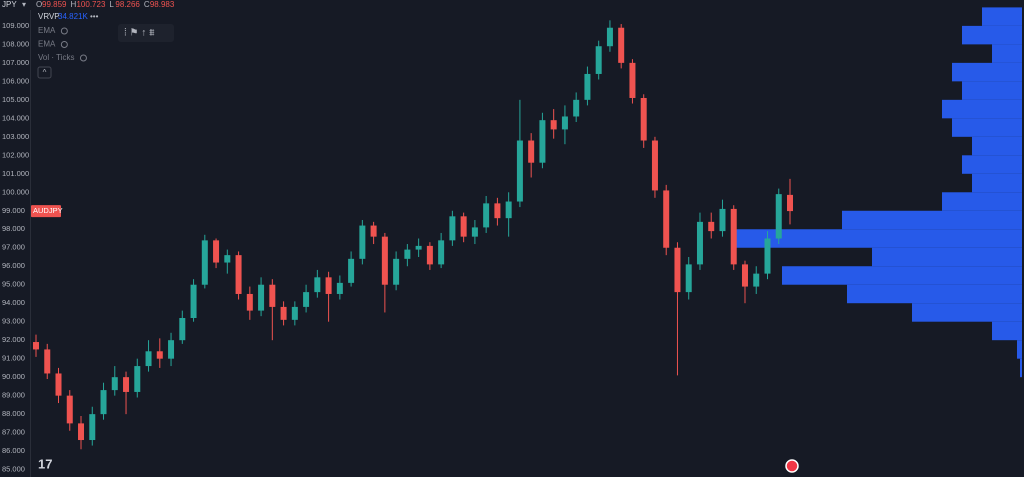  What do you see at coordinates (13, 376) in the screenshot?
I see `y-tick-label: 90.000` at bounding box center [13, 376].